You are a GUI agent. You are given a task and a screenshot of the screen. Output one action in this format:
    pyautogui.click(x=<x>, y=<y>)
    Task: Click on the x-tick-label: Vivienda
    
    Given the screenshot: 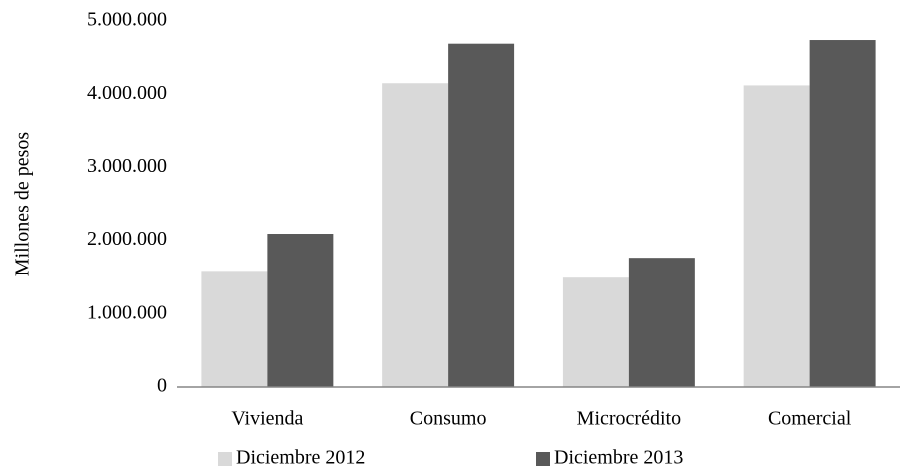 What is the action you would take?
    pyautogui.click(x=267, y=419)
    